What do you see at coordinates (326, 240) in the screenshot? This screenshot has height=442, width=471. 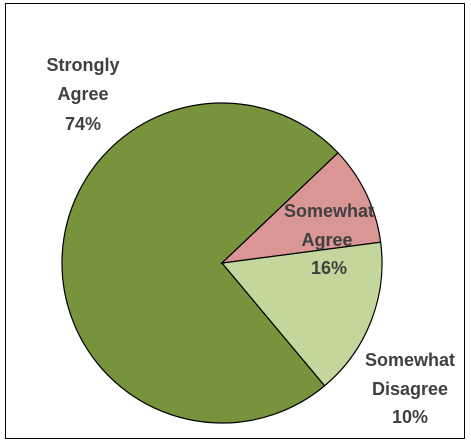 I see `label-somewhat-agree-line2: Agree` at bounding box center [326, 240].